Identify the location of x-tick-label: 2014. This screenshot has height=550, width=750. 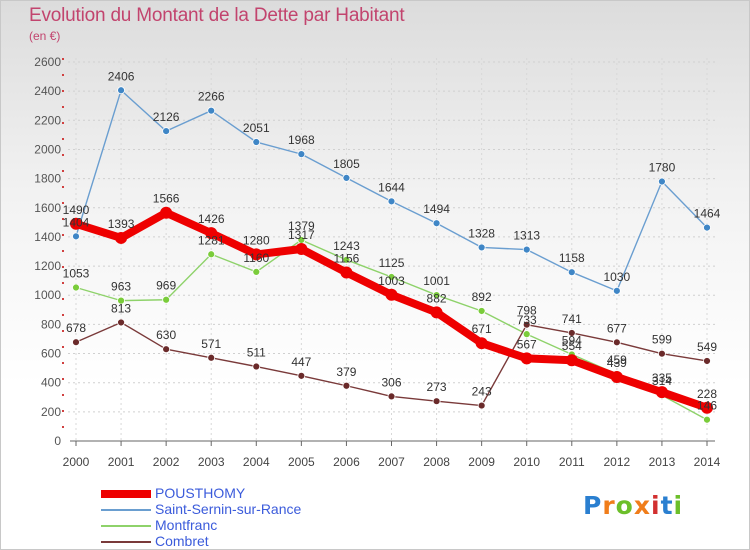
(707, 462).